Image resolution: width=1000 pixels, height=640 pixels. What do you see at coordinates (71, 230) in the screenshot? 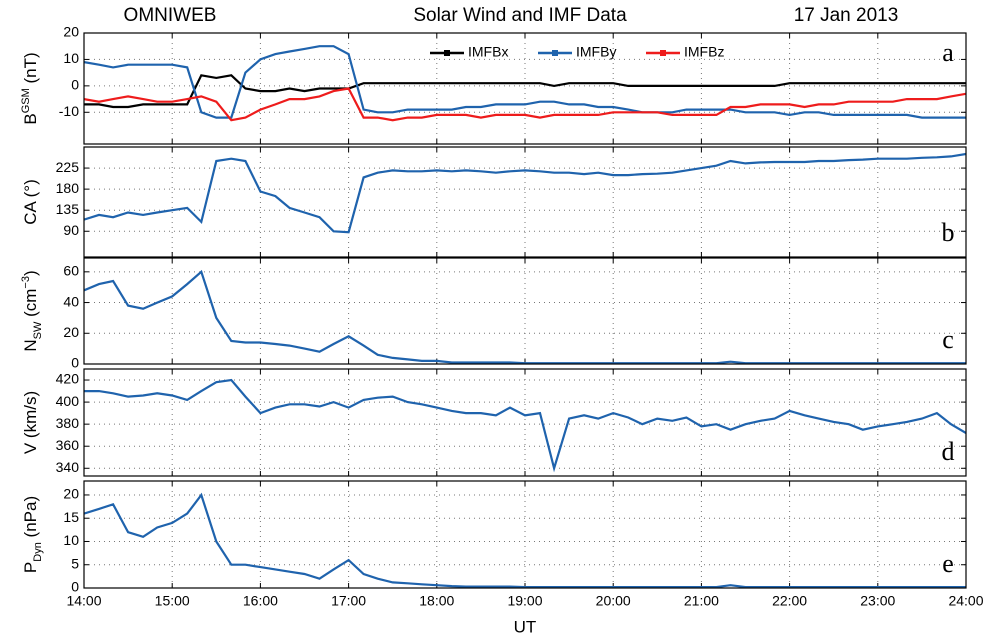
I see `y-tick-label: 90` at bounding box center [71, 230].